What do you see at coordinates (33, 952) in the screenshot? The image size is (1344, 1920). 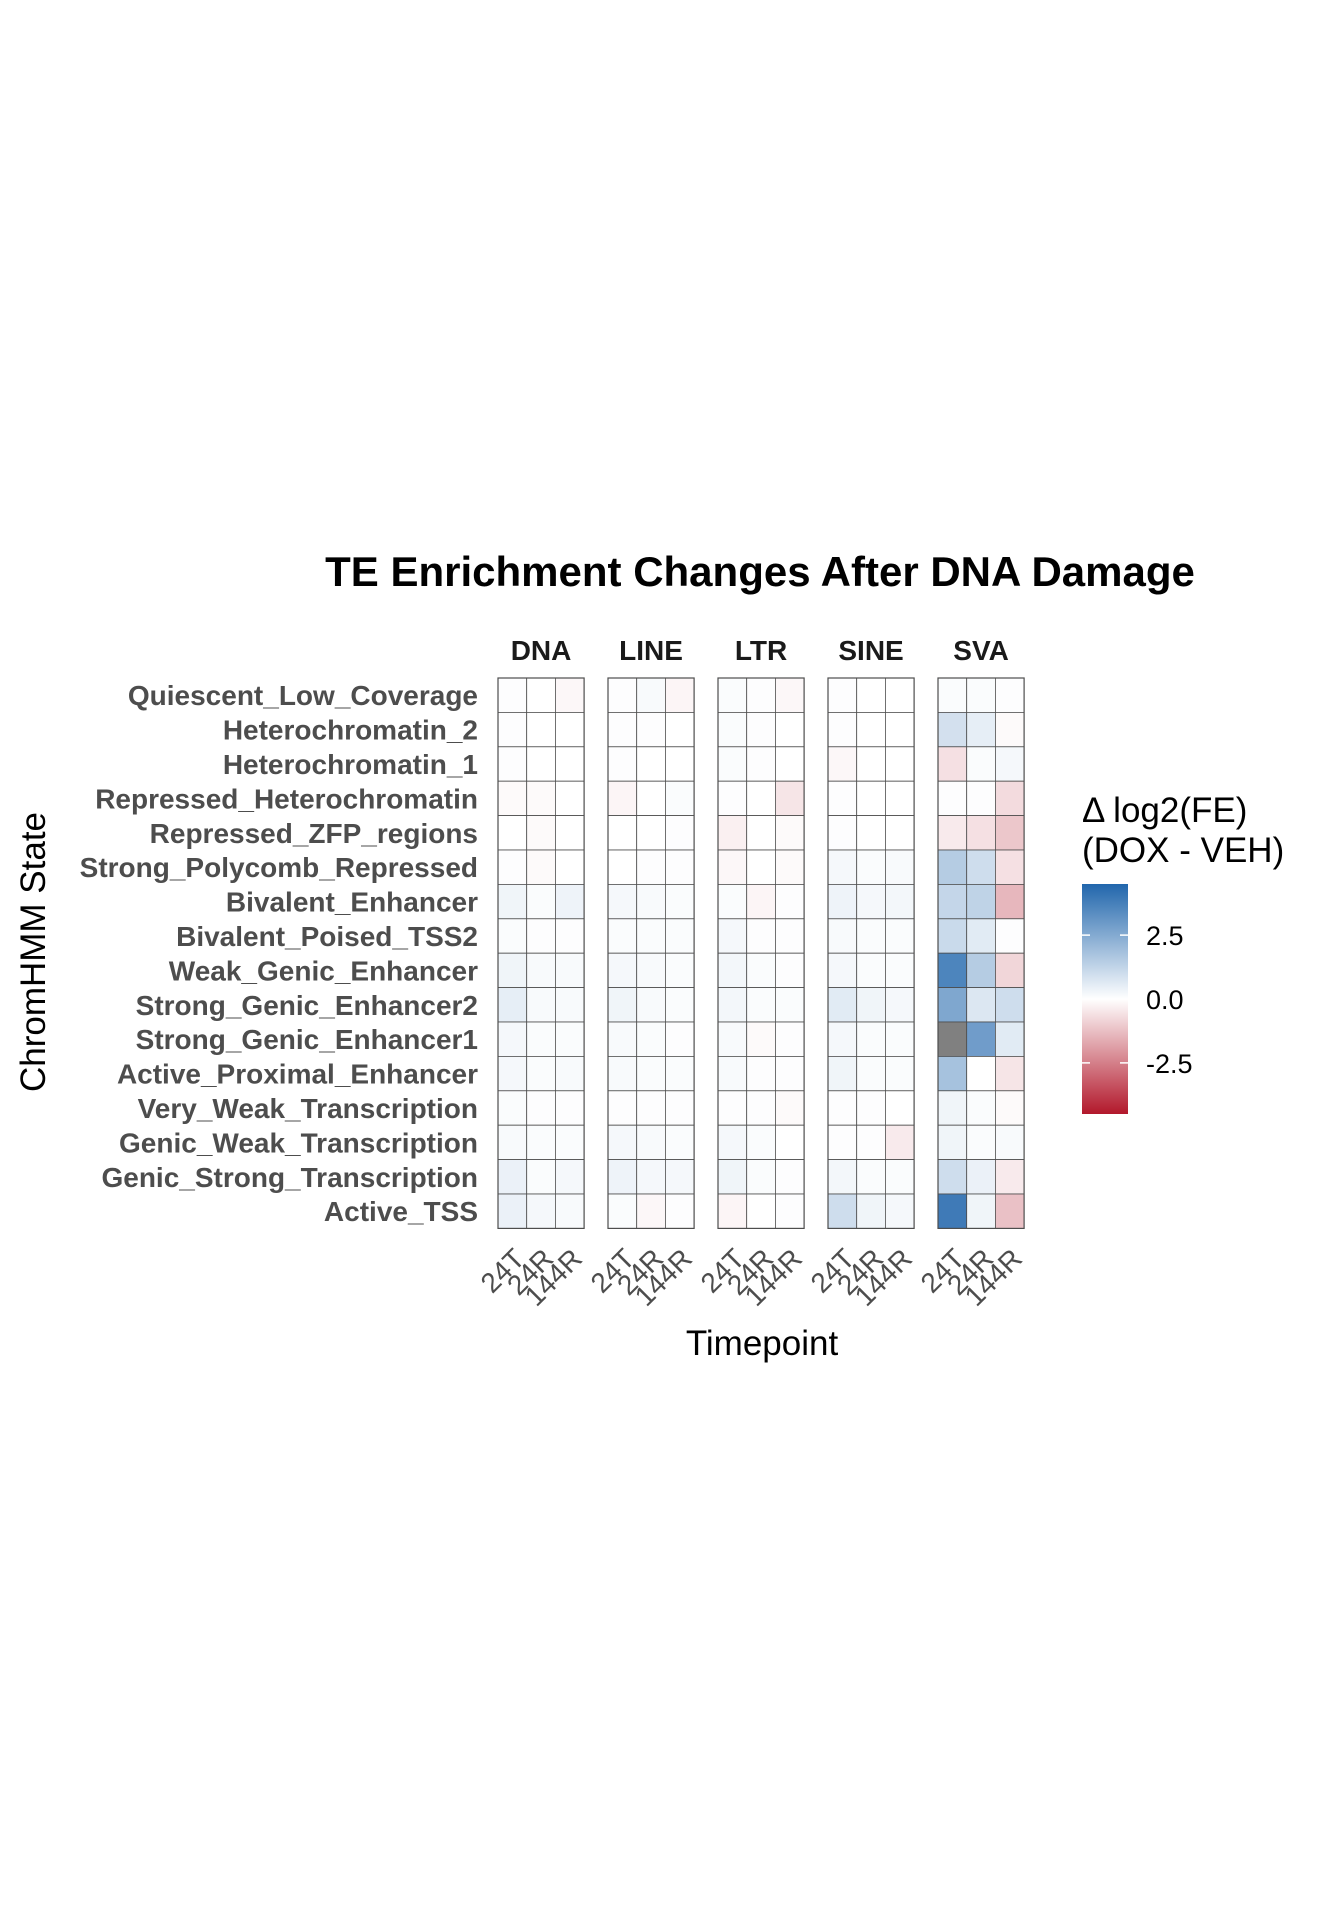 I see `y-axis-title: ChromHMM State` at bounding box center [33, 952].